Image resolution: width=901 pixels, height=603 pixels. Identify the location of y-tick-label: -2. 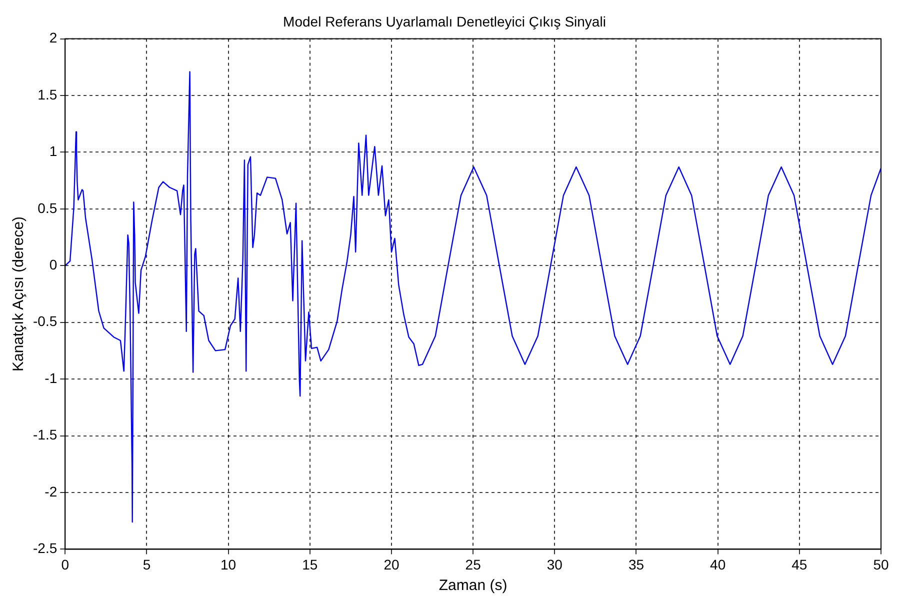
(51, 491).